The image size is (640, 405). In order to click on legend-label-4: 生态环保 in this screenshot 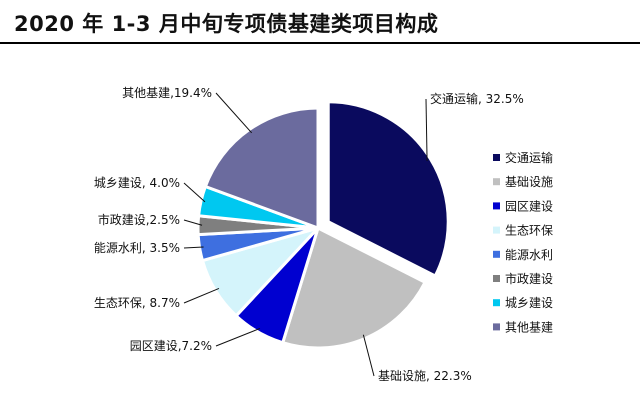, I will do `click(529, 231)`.